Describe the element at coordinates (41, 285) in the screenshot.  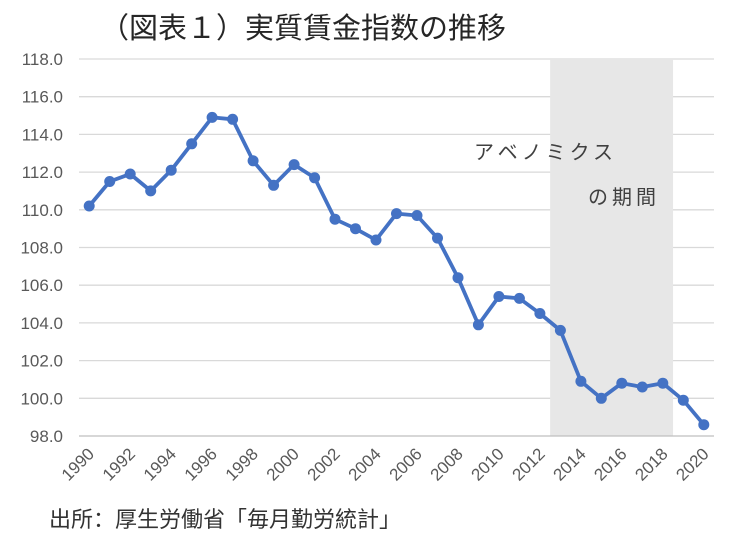
I see `y-tick-label: 106.0` at that location.